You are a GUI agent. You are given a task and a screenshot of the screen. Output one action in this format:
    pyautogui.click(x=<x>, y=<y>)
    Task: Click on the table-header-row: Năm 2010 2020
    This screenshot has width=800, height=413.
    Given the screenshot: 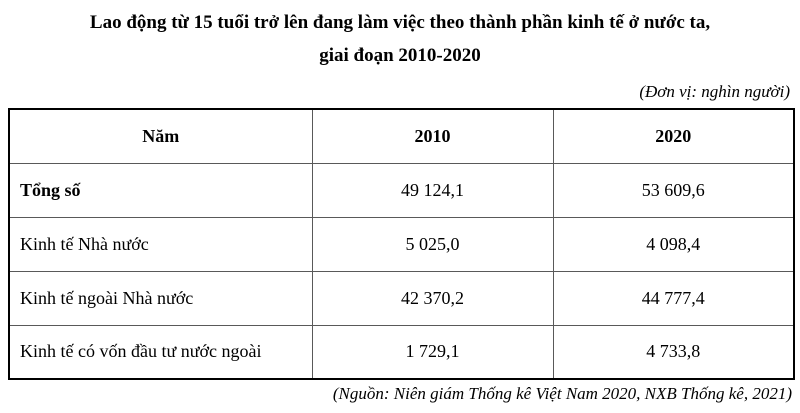 What is the action you would take?
    pyautogui.click(x=401, y=136)
    